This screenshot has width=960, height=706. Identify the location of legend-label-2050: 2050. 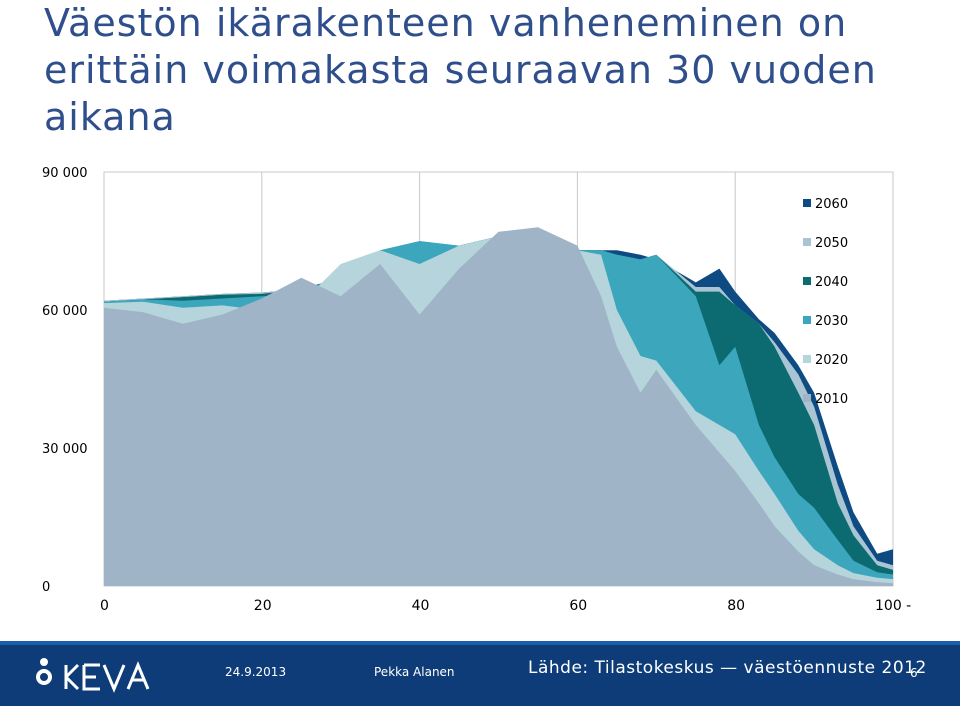
(831, 243).